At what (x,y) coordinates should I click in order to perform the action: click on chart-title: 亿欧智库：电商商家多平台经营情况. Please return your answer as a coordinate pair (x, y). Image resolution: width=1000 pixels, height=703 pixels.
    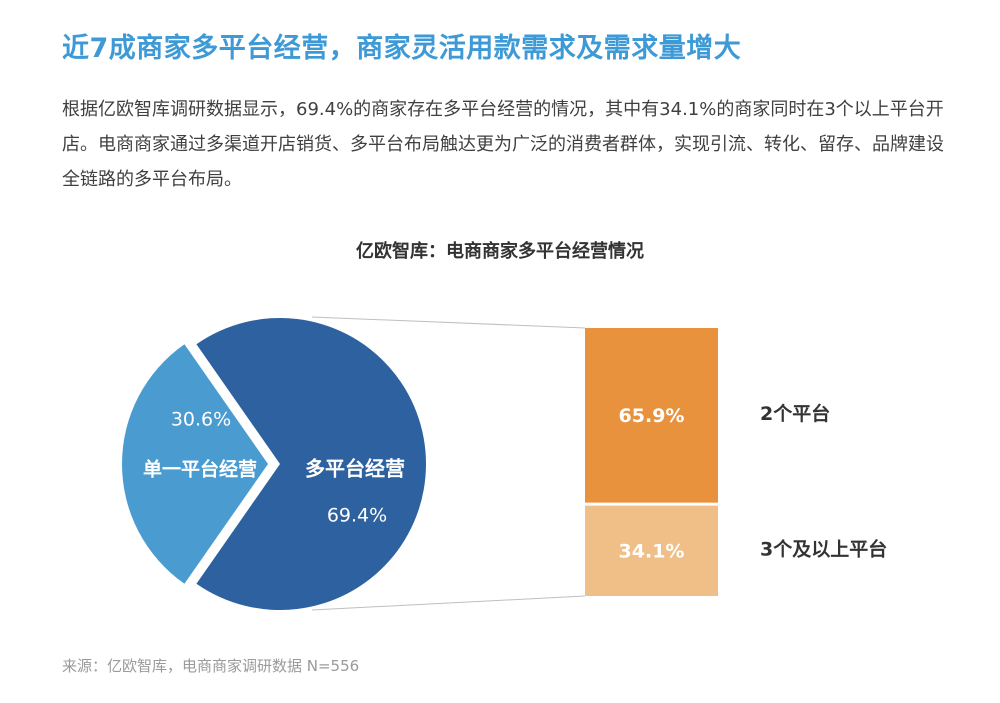
    Looking at the image, I should click on (500, 251).